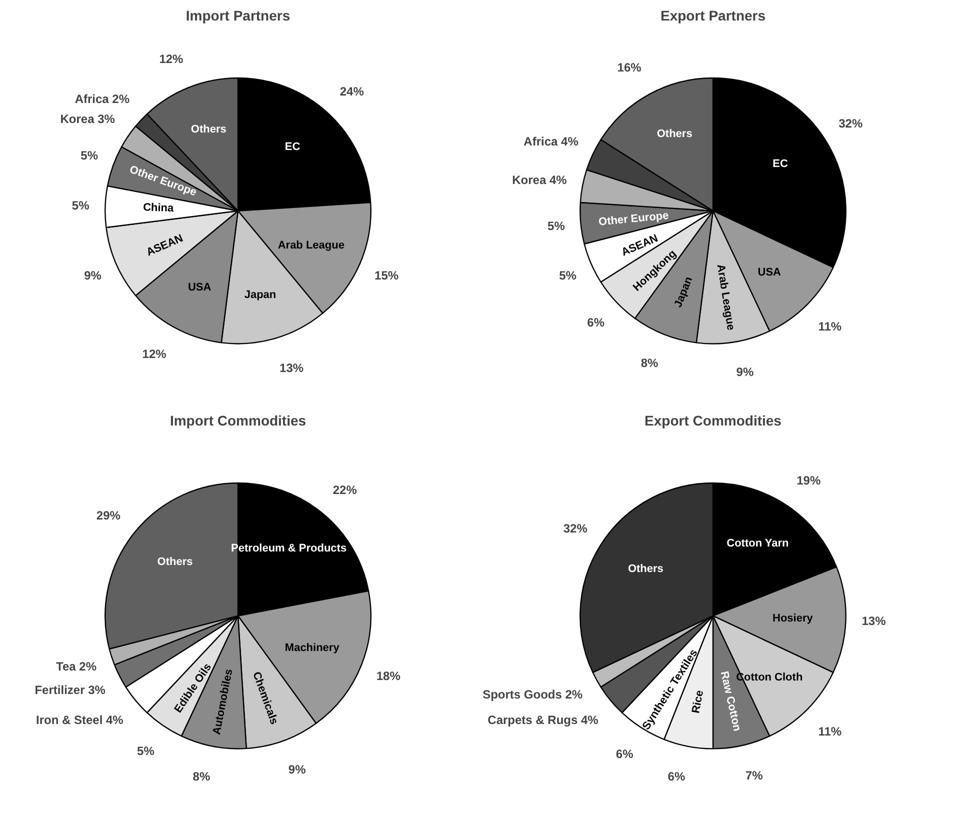  Describe the element at coordinates (70, 690) in the screenshot. I see `slice-label: Fertilizer 3%` at that location.